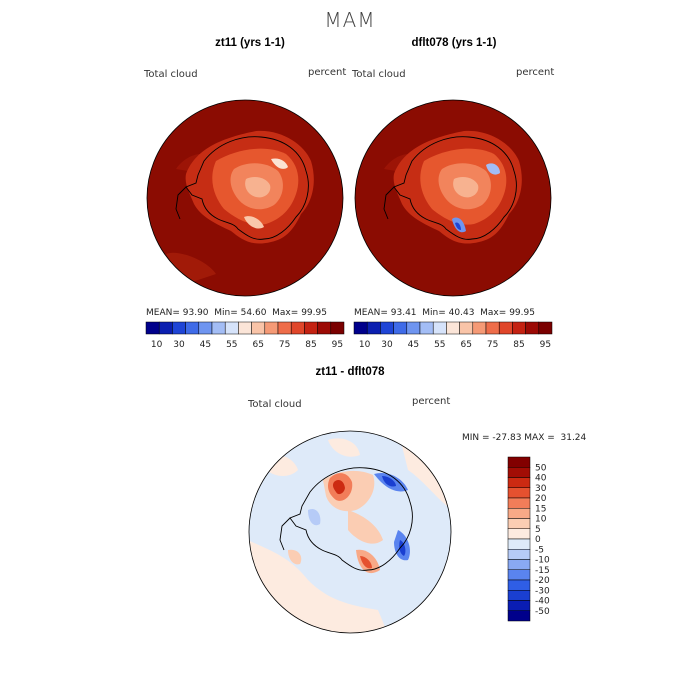 The width and height of the screenshot is (700, 700). Describe the element at coordinates (538, 540) in the screenshot. I see `difference-colorbar-tick-label: 0` at that location.